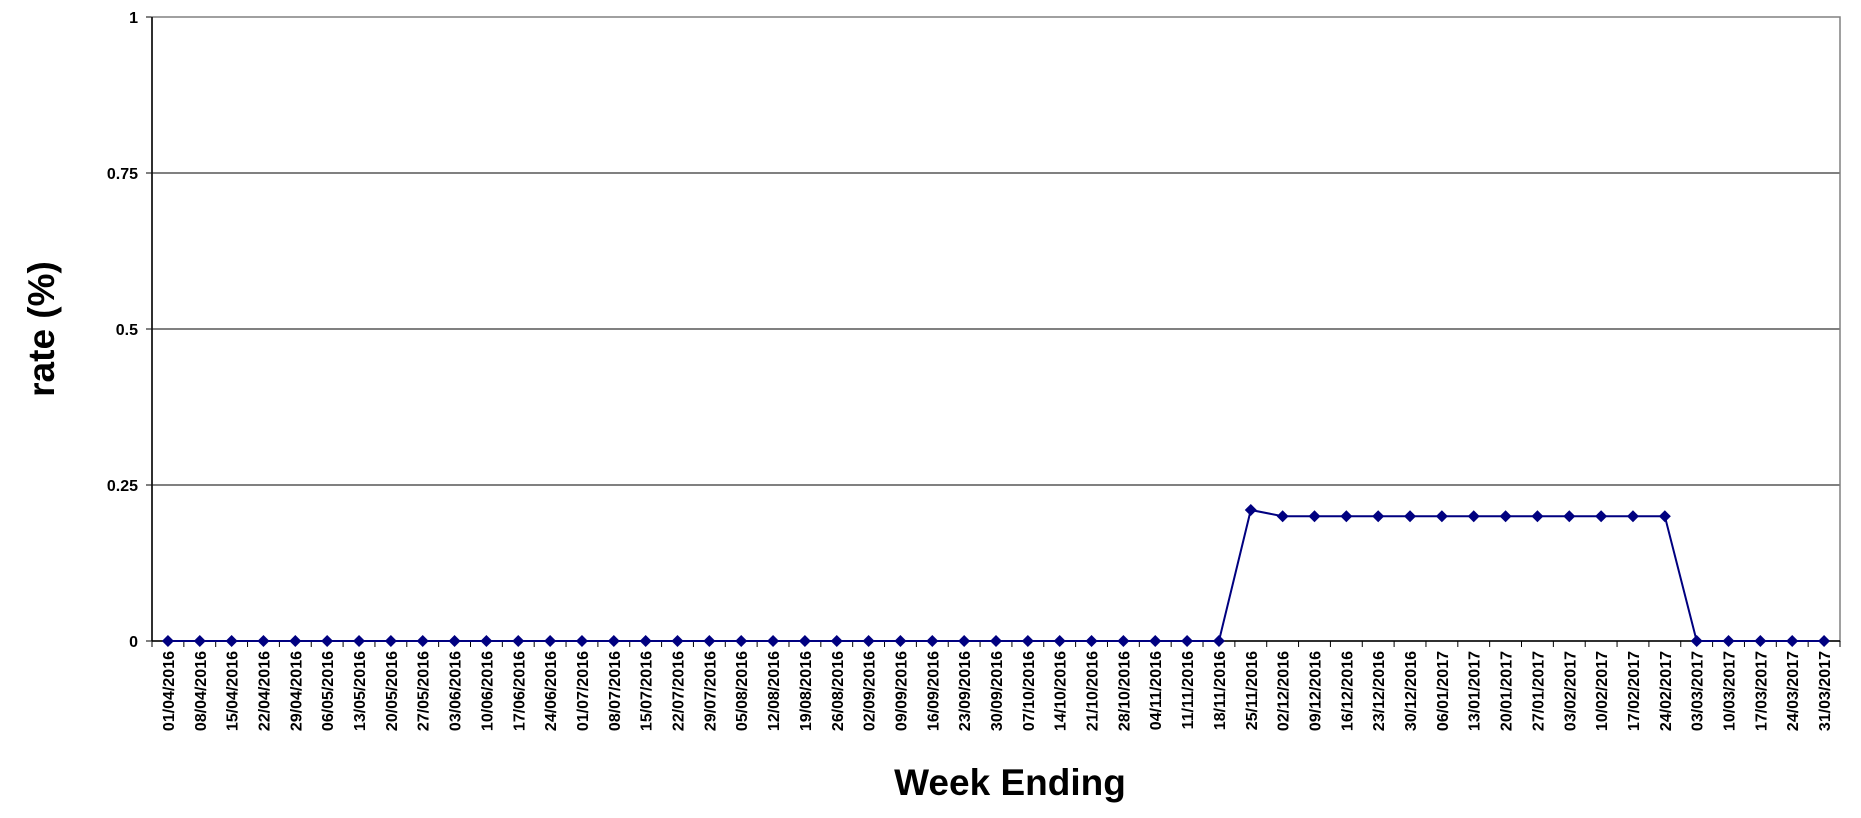  I want to click on x-tick-label: 06/05/2016, so click(328, 691).